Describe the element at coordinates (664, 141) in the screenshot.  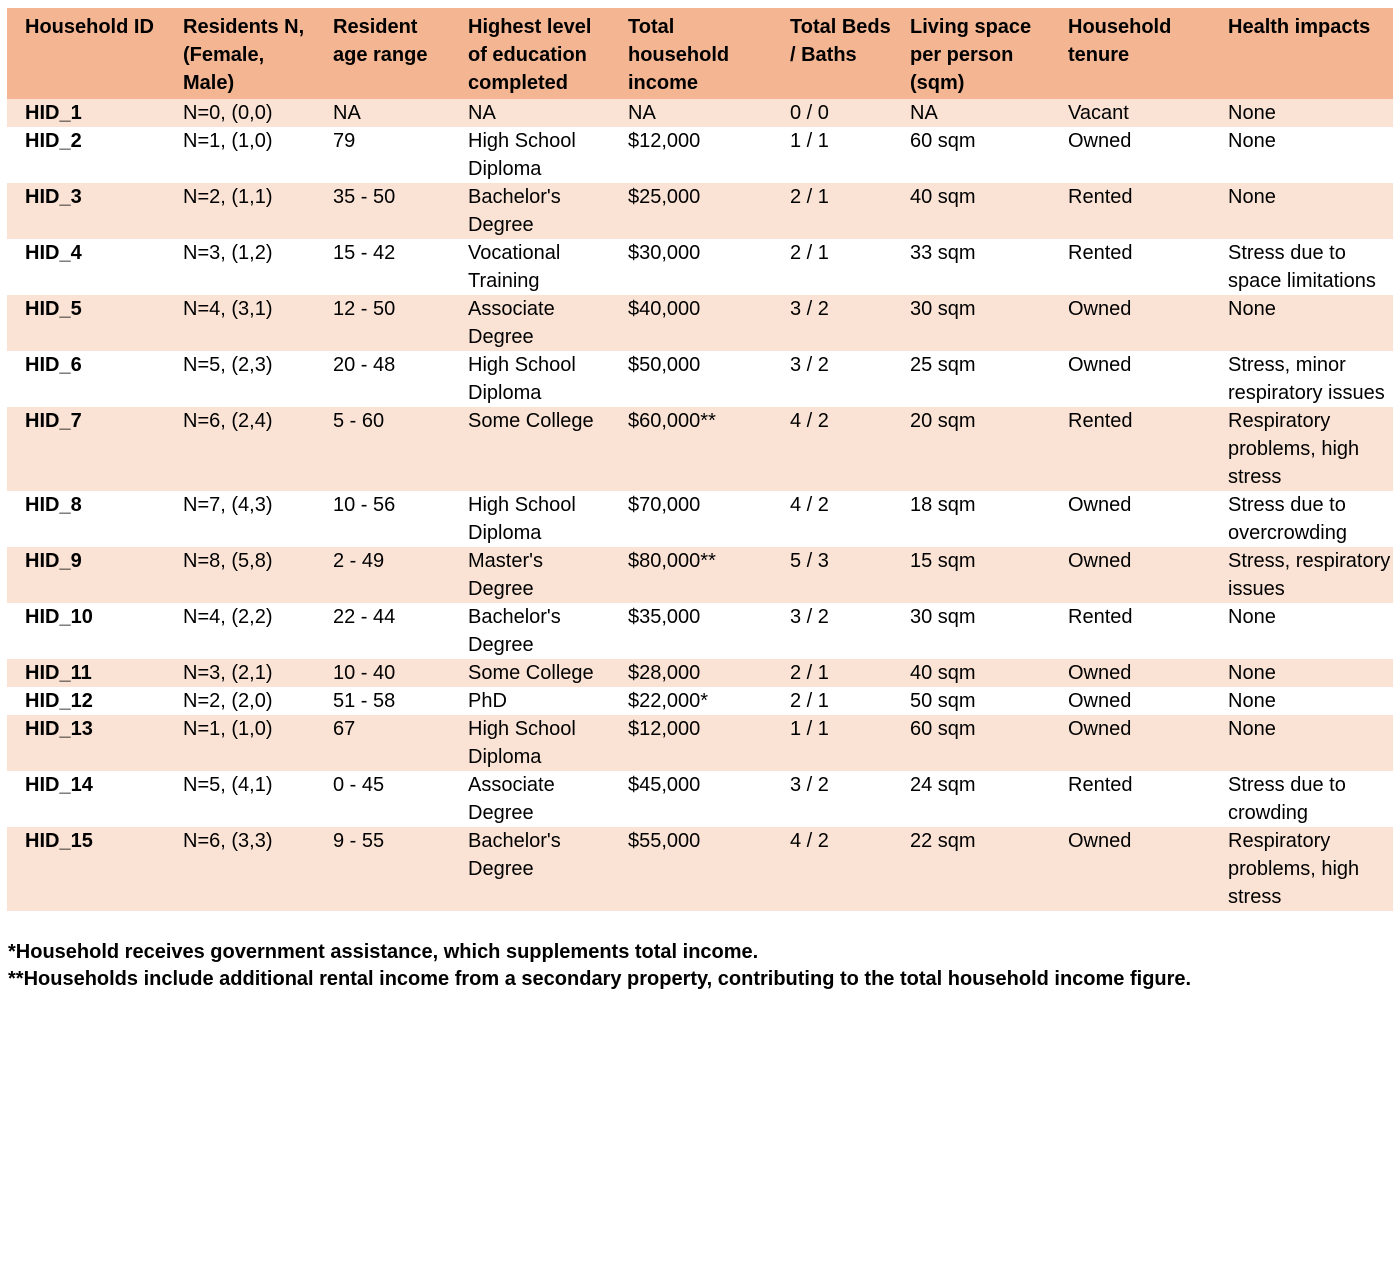
I see `cell-income: $12,000` at that location.